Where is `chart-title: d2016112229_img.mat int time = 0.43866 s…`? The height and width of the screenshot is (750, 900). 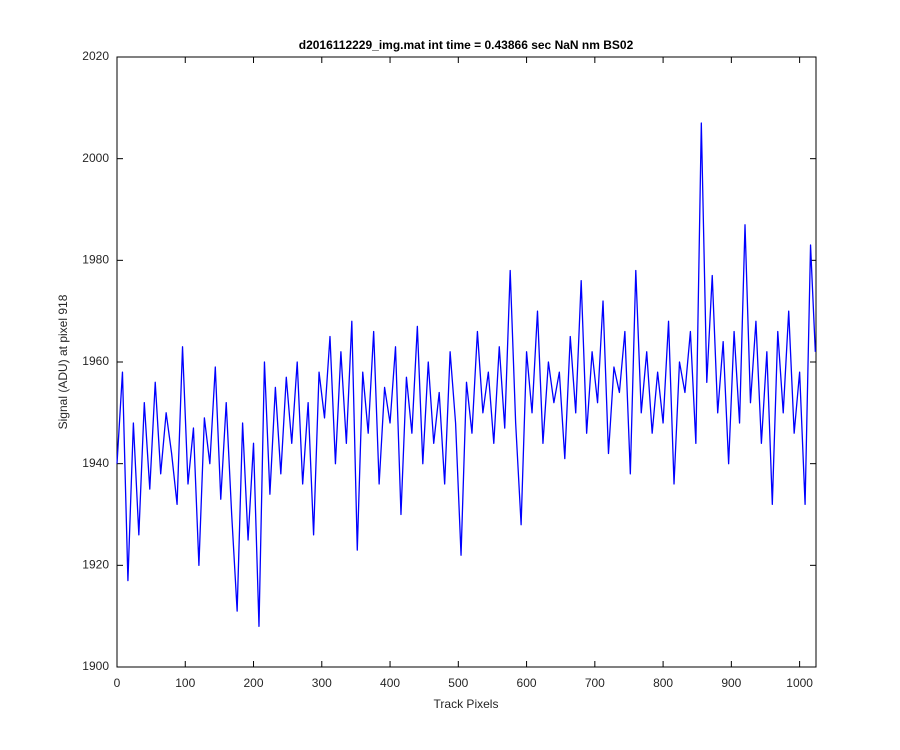
chart-title: d2016112229_img.mat int time = 0.43866 s… is located at coordinates (466, 45).